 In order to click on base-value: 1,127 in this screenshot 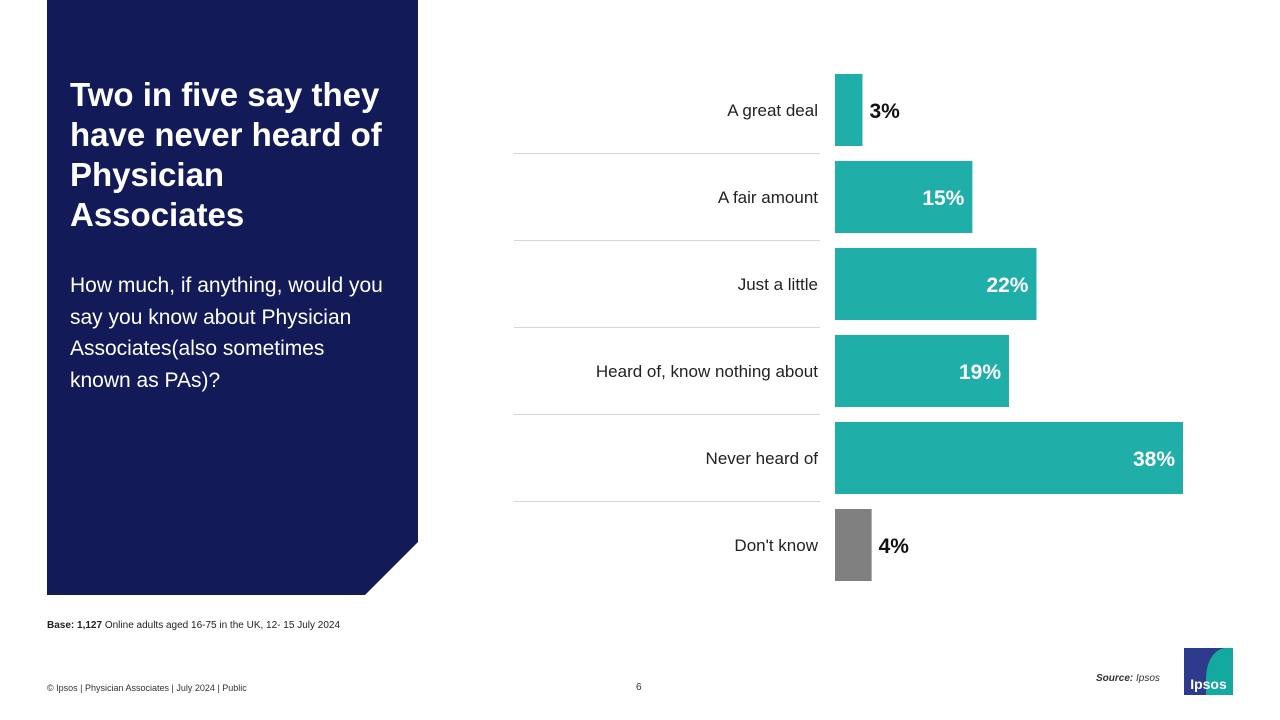, I will do `click(90, 625)`.